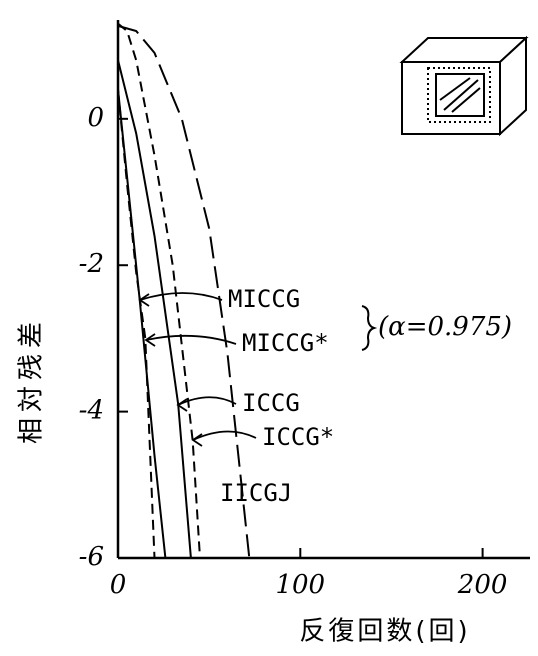  What do you see at coordinates (298, 437) in the screenshot?
I see `legend-label: ICCG*` at bounding box center [298, 437].